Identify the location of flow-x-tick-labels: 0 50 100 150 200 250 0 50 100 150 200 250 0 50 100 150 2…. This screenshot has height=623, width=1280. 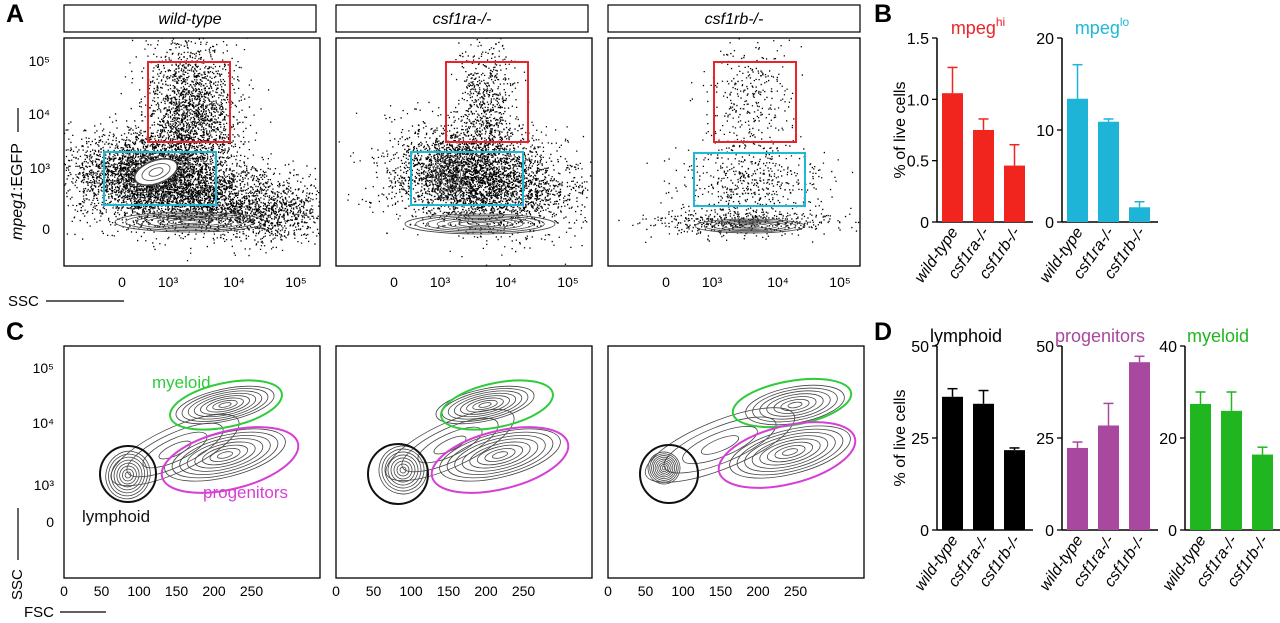
(433, 591).